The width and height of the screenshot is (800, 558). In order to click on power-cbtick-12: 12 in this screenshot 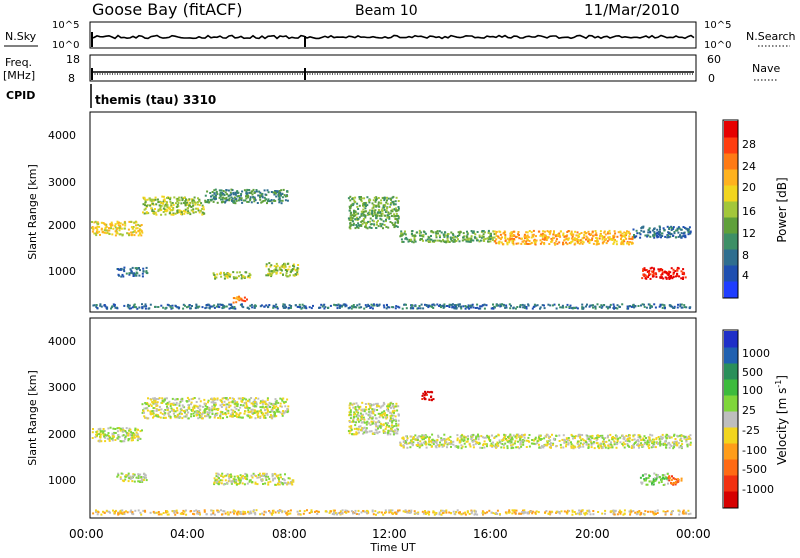, I will do `click(749, 233)`.